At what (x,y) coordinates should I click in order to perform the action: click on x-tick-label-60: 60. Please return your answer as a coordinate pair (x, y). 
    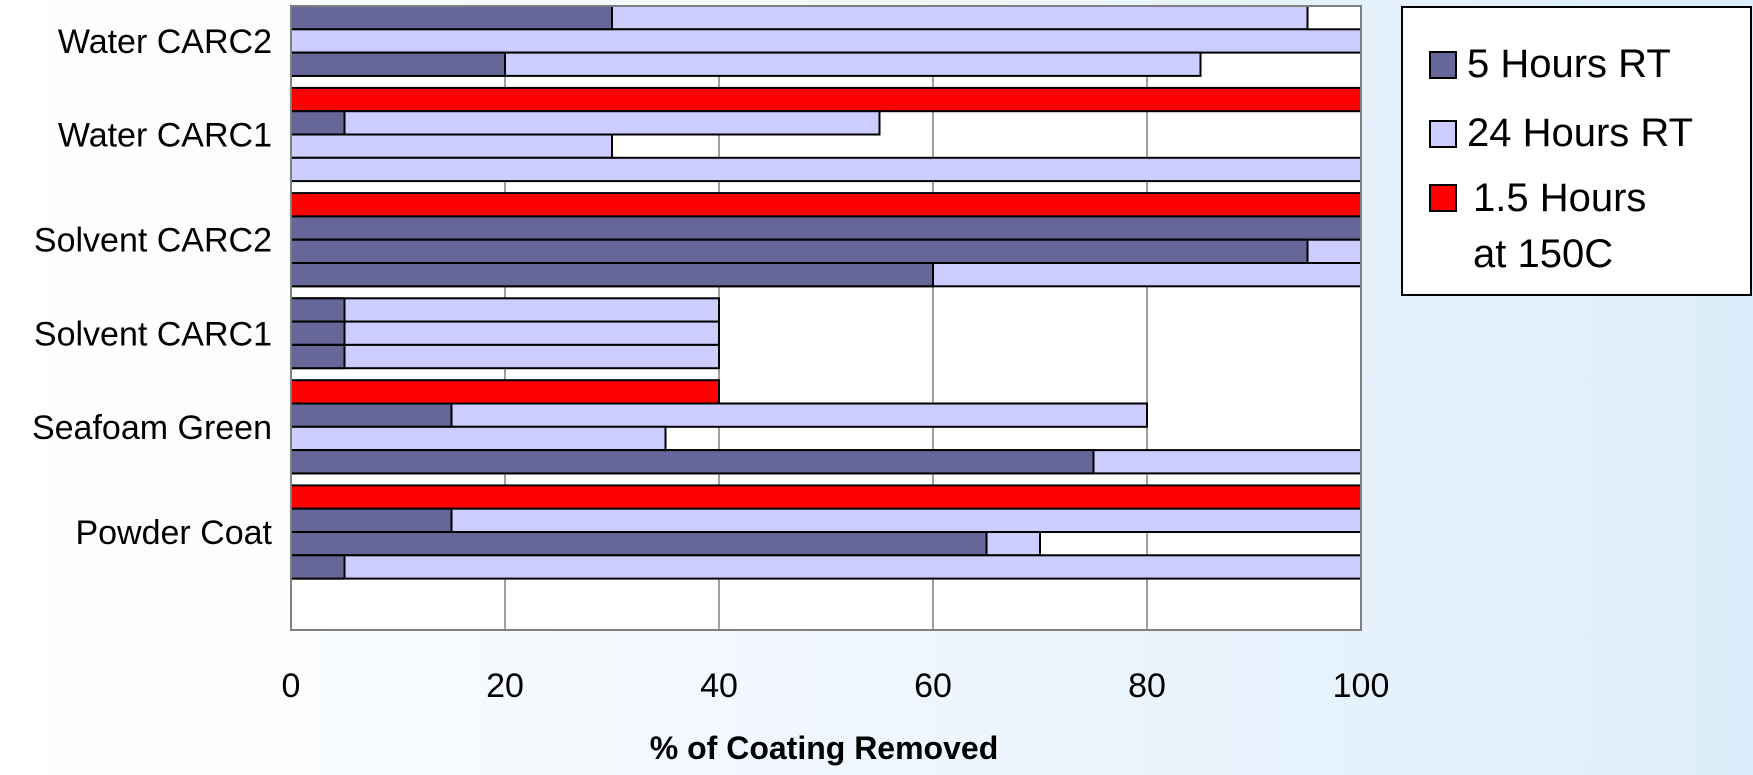
    Looking at the image, I should click on (933, 686).